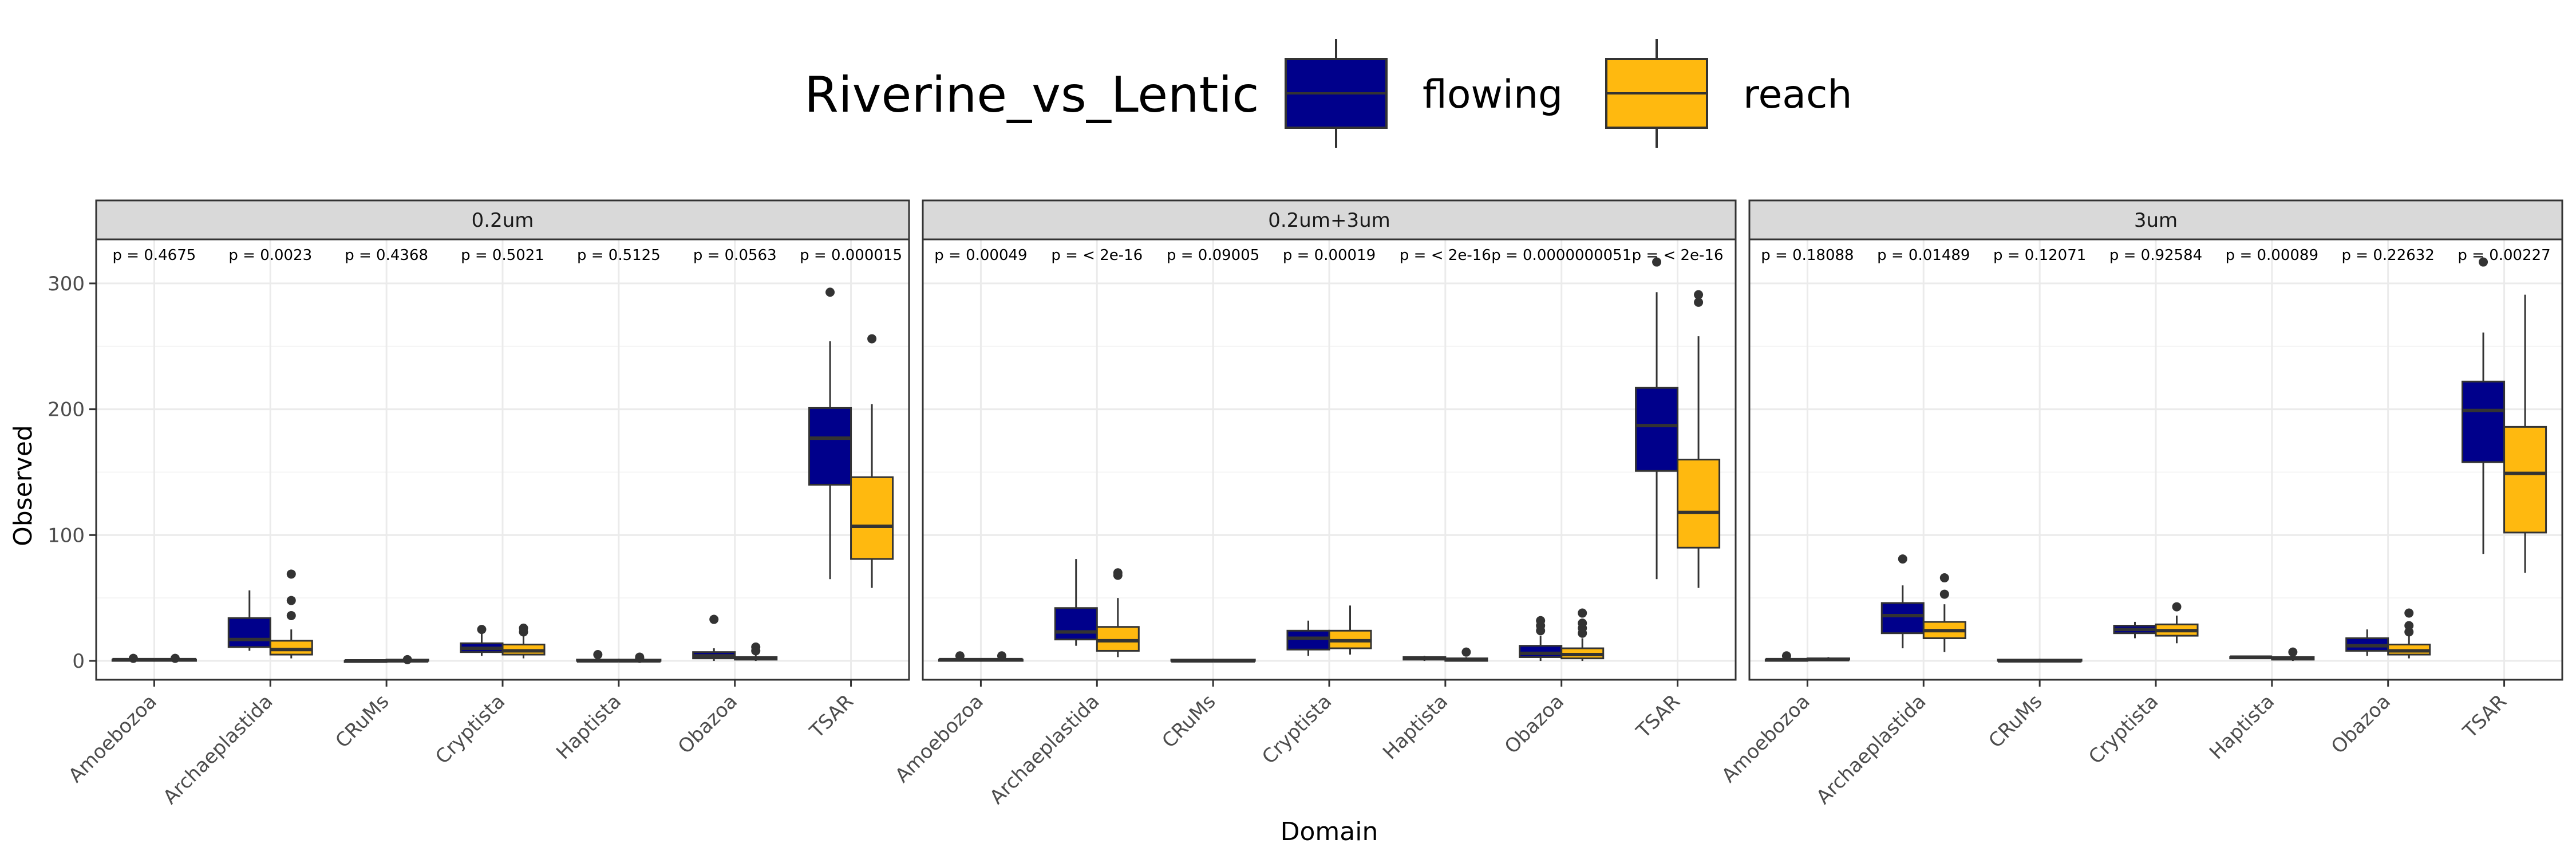 The image size is (2576, 859). I want to click on box-reach-Archaeplastida, so click(291, 614).